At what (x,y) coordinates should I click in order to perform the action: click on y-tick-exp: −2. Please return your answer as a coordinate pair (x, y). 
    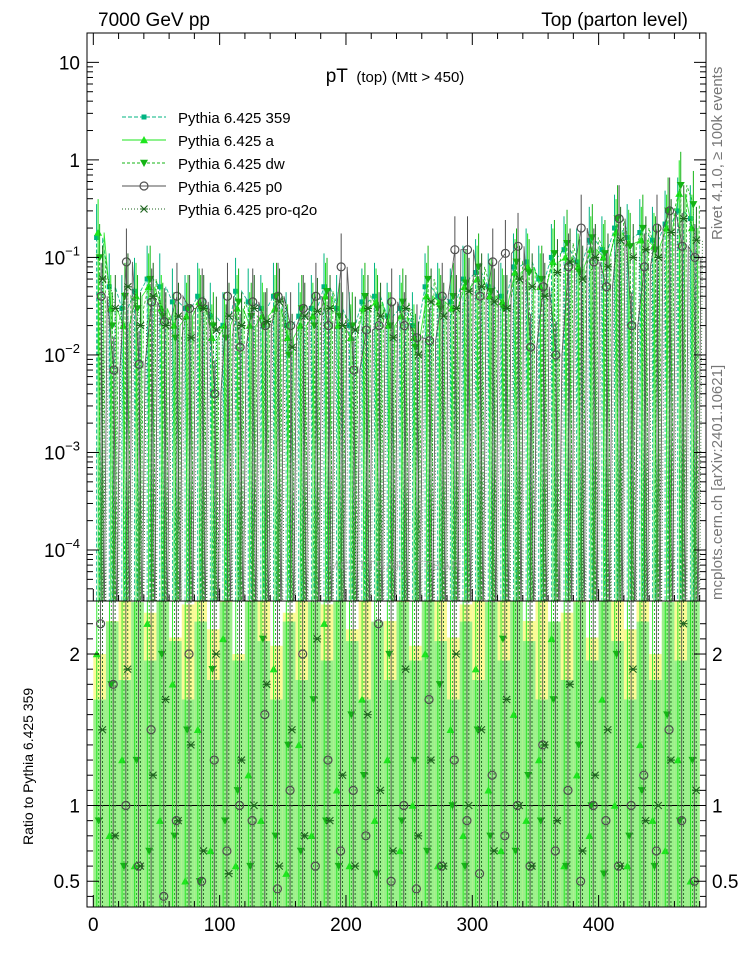
    Looking at the image, I should click on (72, 348).